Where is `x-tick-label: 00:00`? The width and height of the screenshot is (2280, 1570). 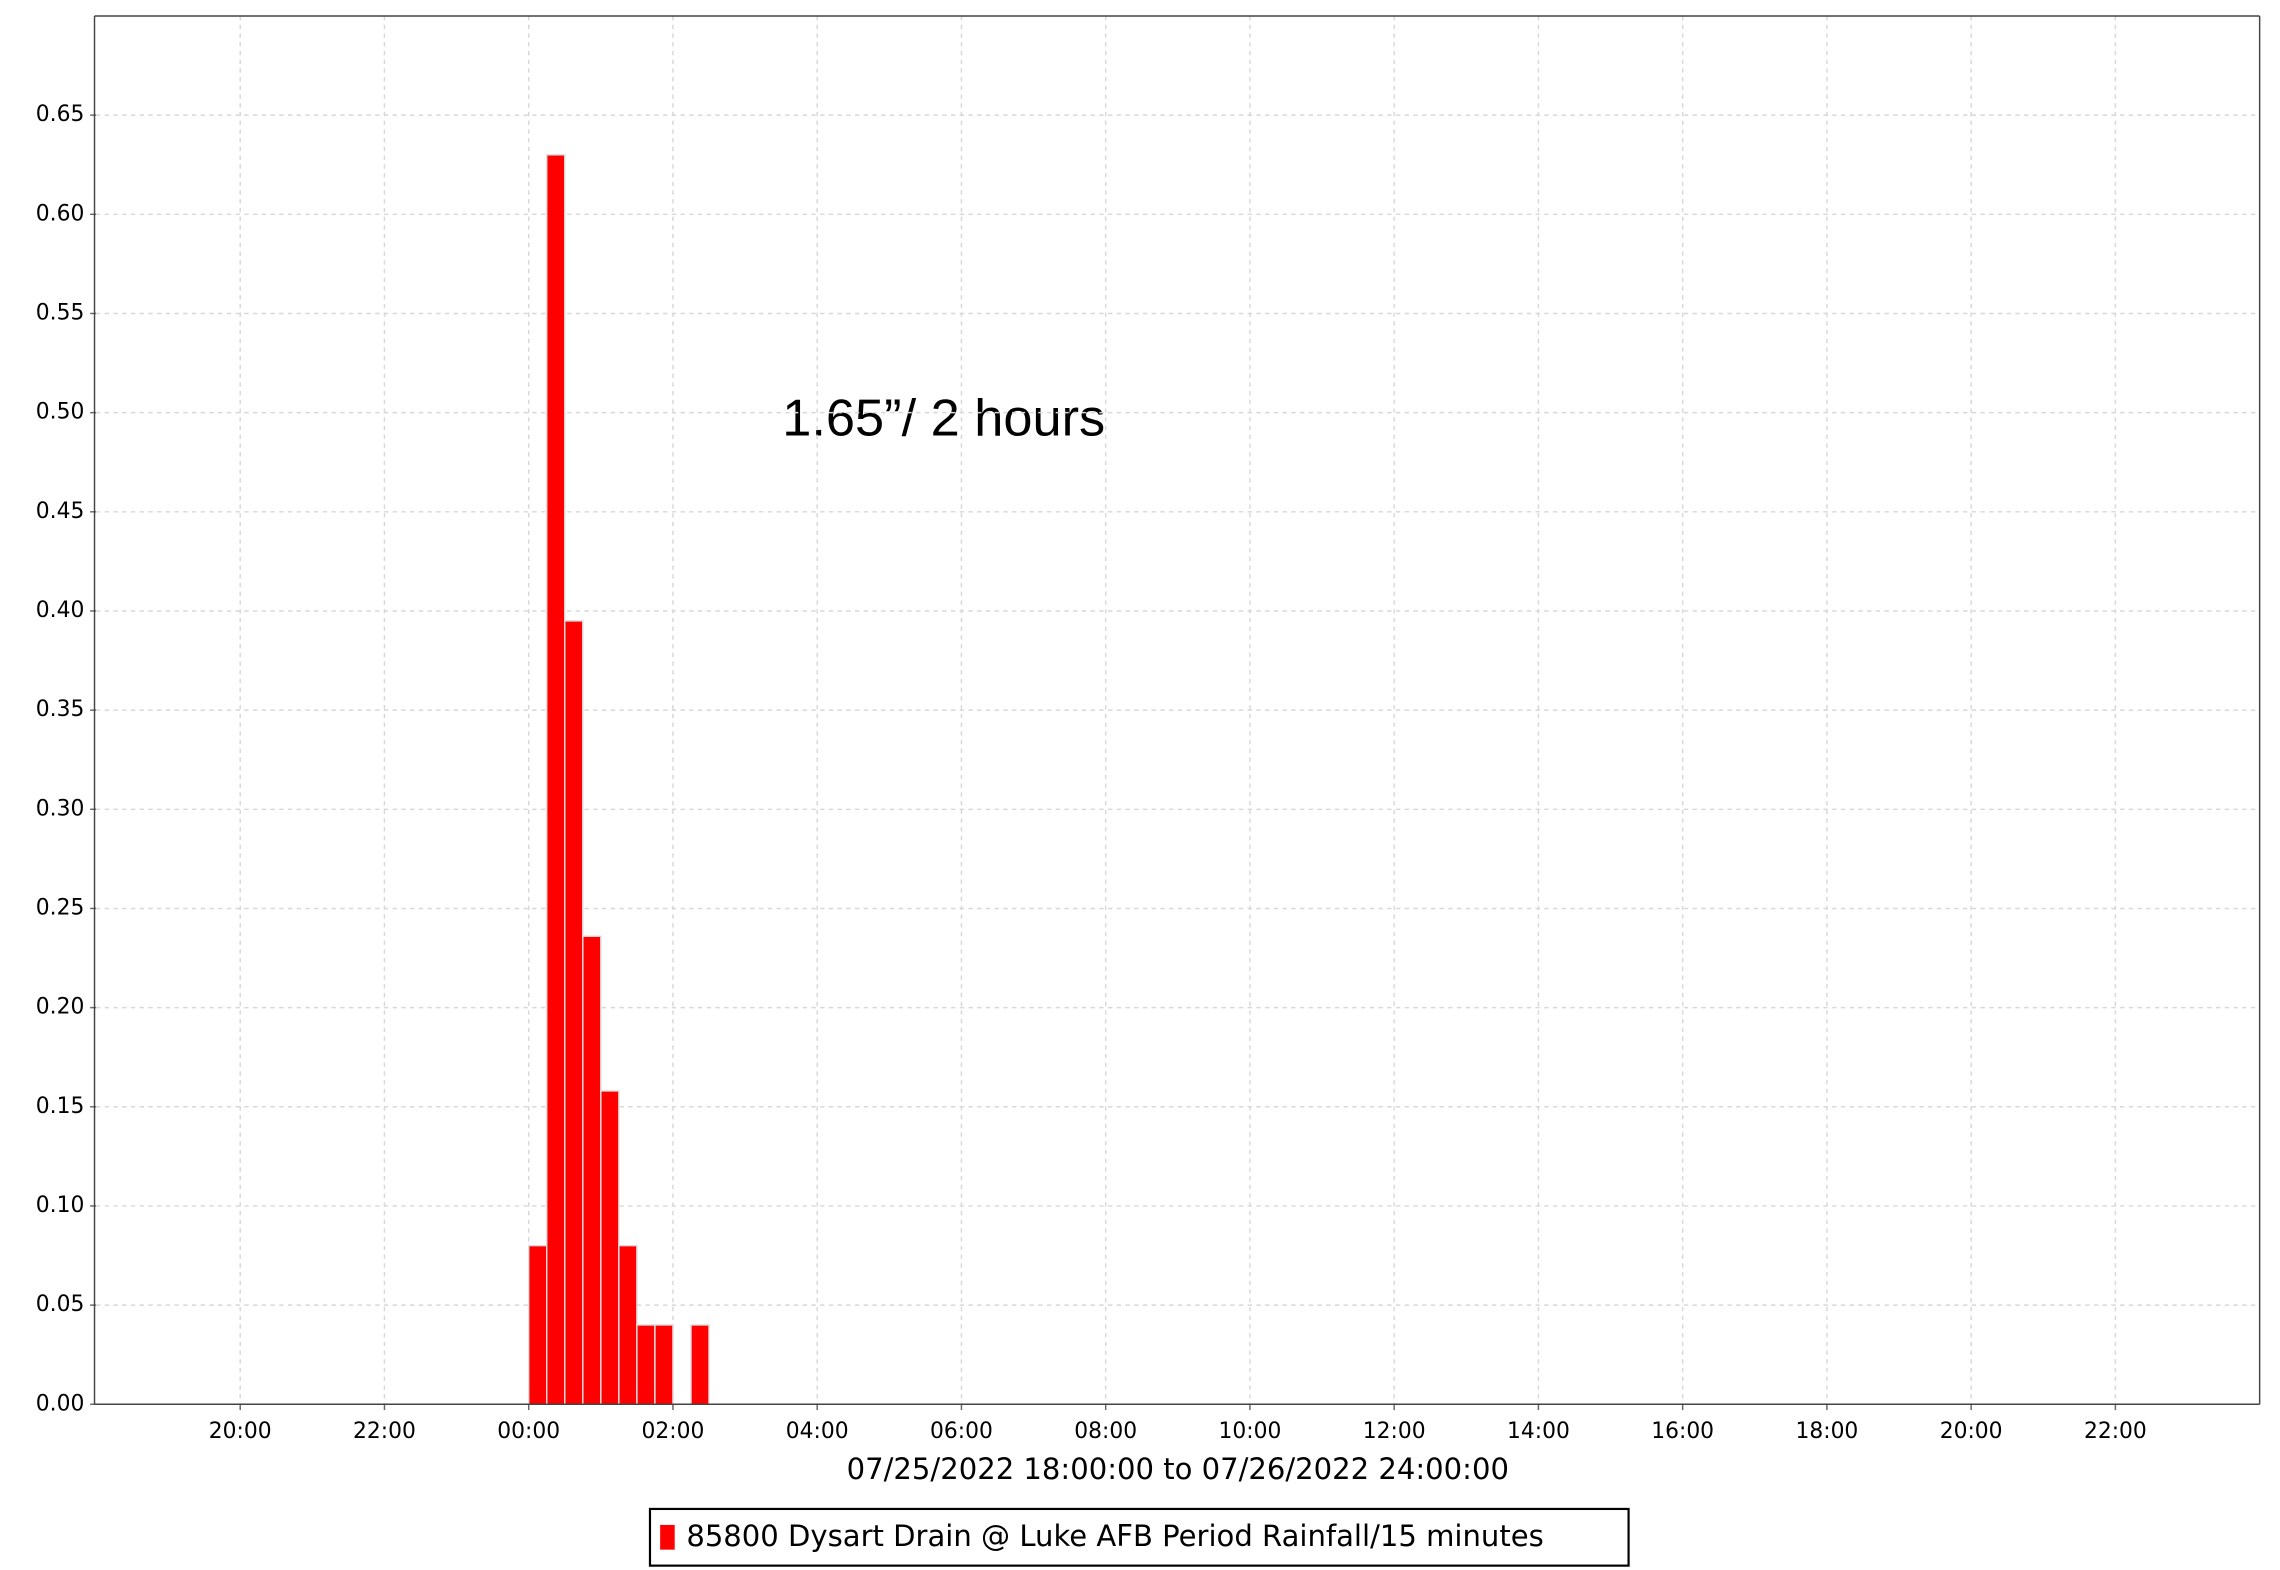
x-tick-label: 00:00 is located at coordinates (528, 1431).